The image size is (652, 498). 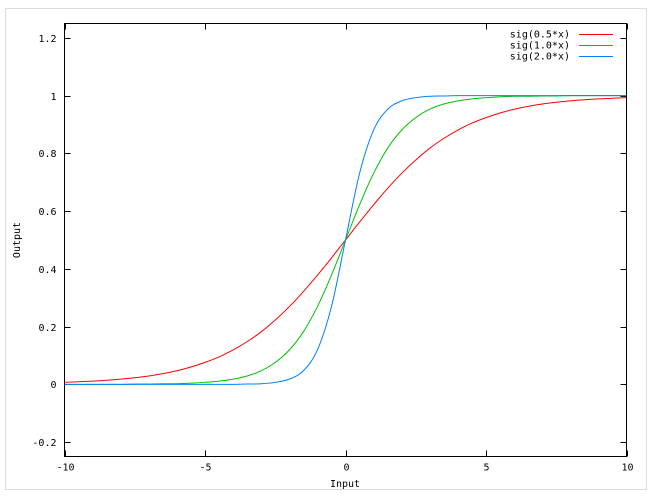 I want to click on legend-label: sig(1.0*x), so click(x=540, y=46).